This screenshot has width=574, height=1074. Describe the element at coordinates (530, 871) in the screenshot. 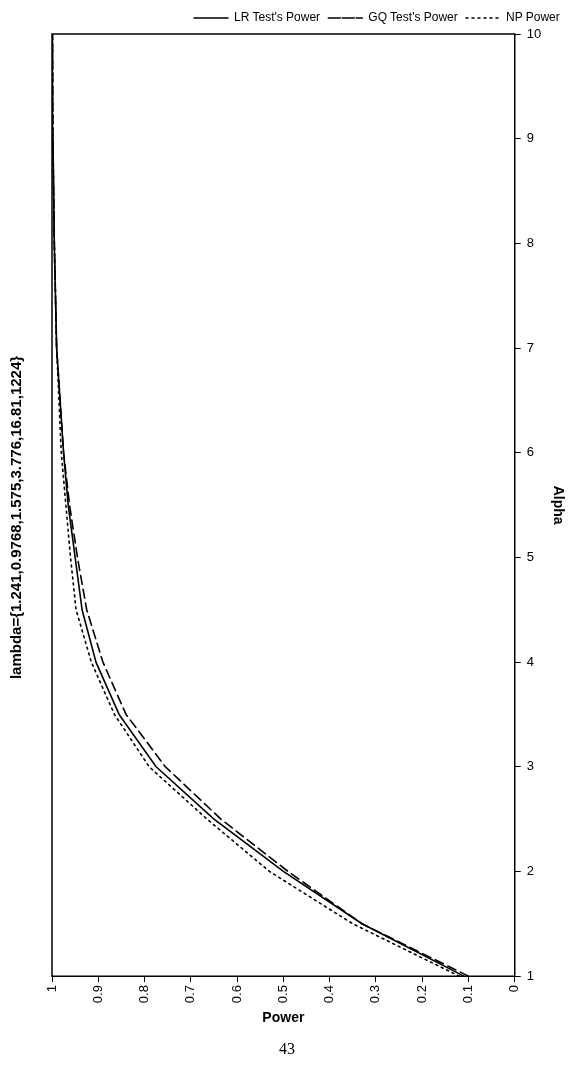

I see `y-tick-label: 2` at that location.